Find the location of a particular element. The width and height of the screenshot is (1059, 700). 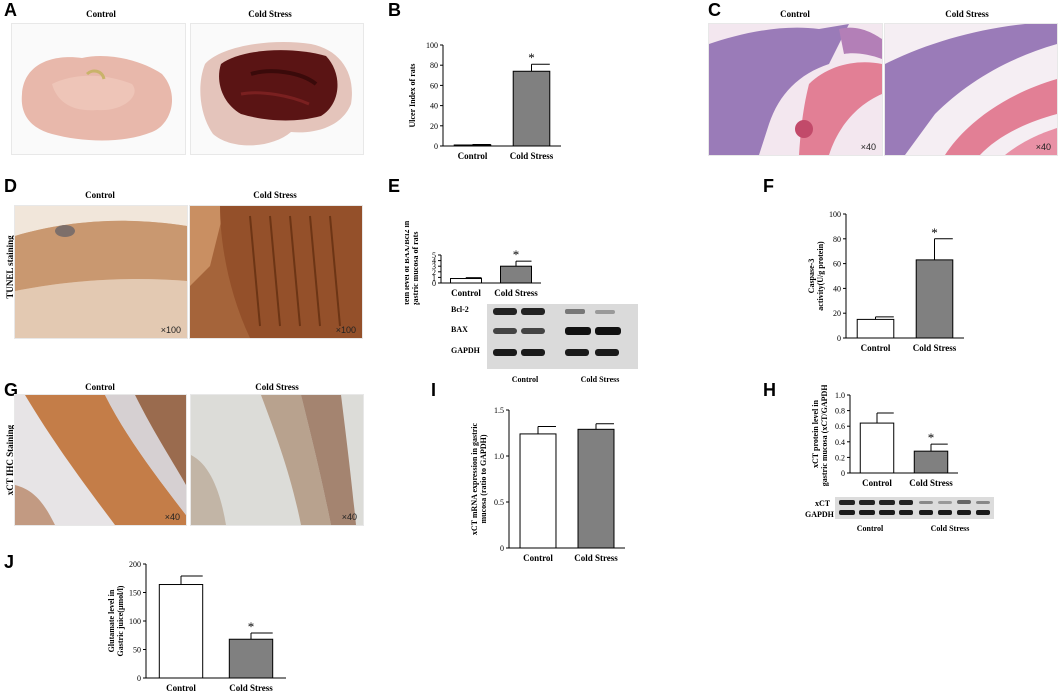

y-tick-label: 0.2 is located at coordinates (840, 457).